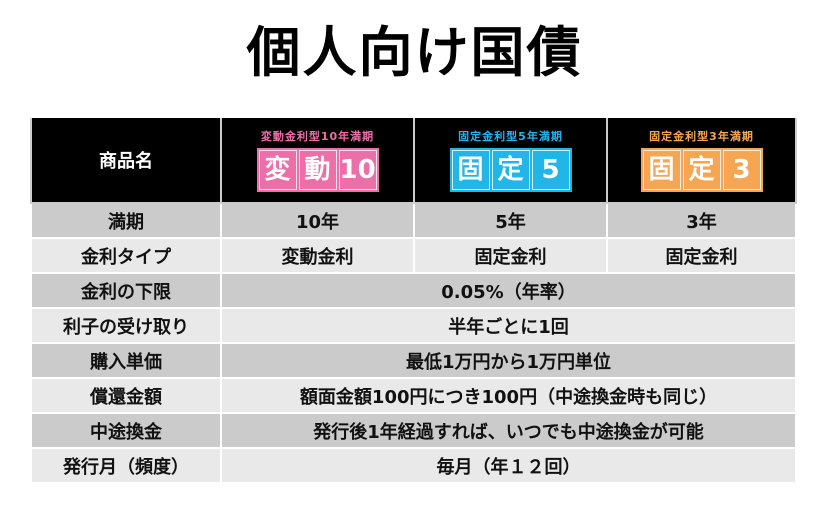 The width and height of the screenshot is (829, 510). What do you see at coordinates (550, 170) in the screenshot?
I see `badge-char: 5` at bounding box center [550, 170].